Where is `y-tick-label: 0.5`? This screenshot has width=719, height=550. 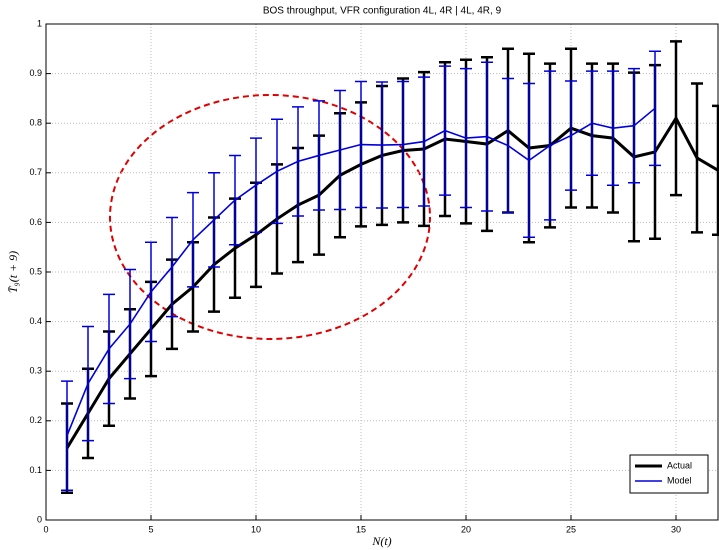
y-tick-label: 0.5 is located at coordinates (35, 271).